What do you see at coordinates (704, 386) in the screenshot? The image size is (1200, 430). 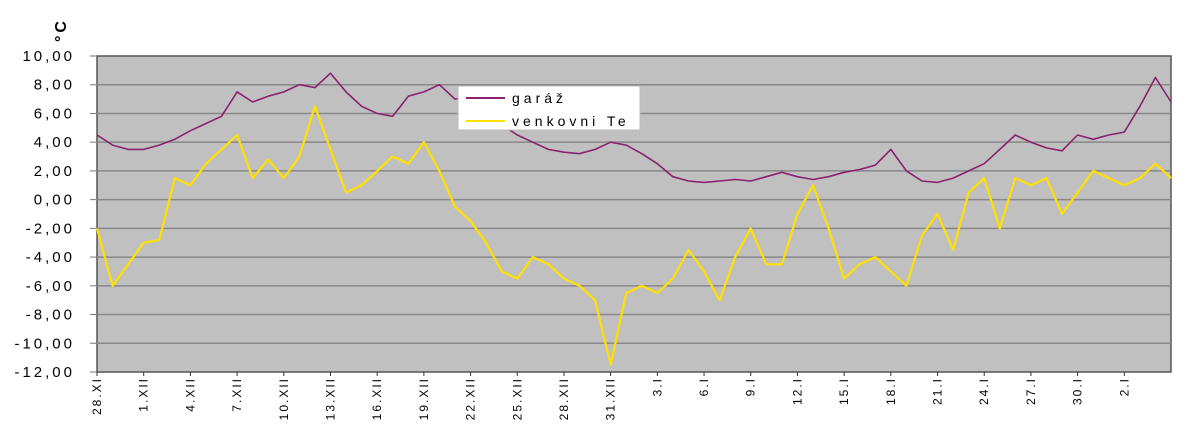 I see `x-tick-label: 6.I` at bounding box center [704, 386].